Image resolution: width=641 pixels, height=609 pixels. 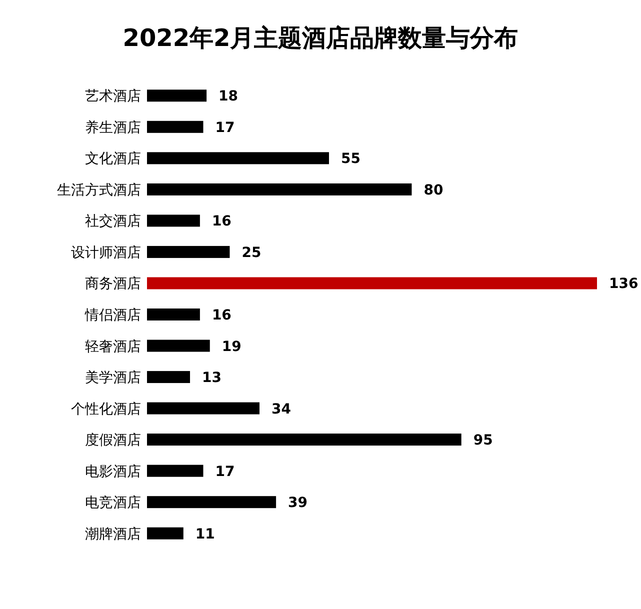 What do you see at coordinates (320, 38) in the screenshot?
I see `title: 2022年2月主题酒店品牌数量与分布` at bounding box center [320, 38].